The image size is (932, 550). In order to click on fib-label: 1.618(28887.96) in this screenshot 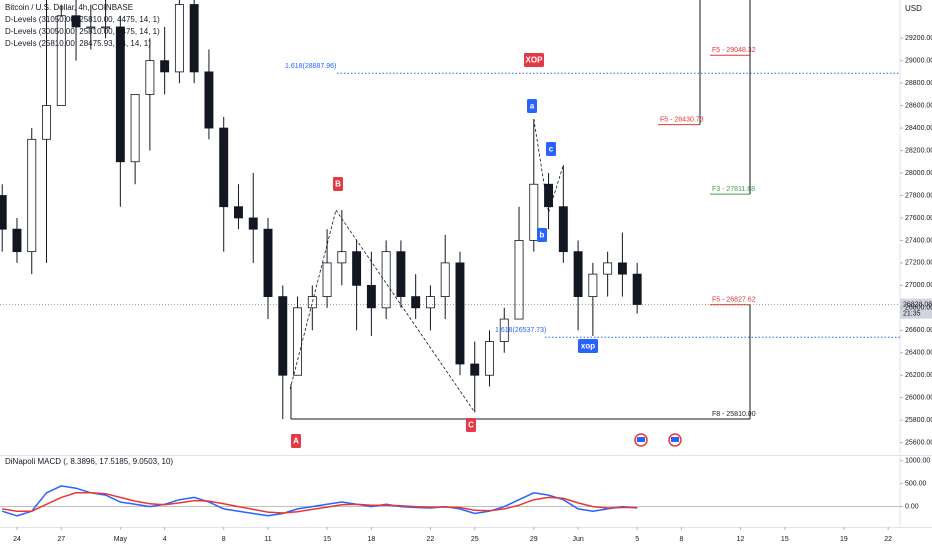, I will do `click(310, 66)`.